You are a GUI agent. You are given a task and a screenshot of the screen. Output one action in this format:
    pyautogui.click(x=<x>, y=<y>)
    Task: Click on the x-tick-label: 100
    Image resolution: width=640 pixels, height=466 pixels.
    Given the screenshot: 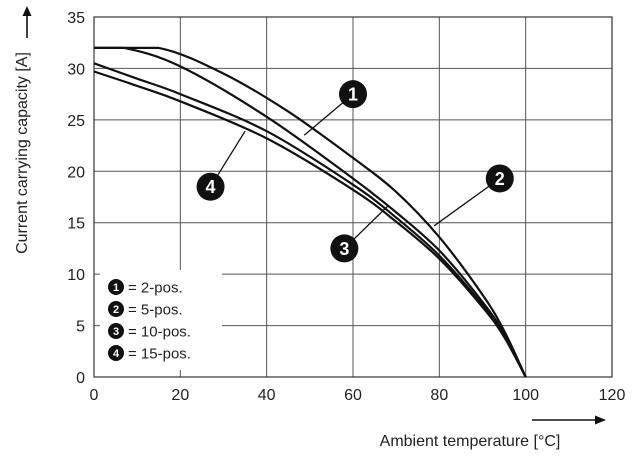 What is the action you would take?
    pyautogui.click(x=525, y=395)
    